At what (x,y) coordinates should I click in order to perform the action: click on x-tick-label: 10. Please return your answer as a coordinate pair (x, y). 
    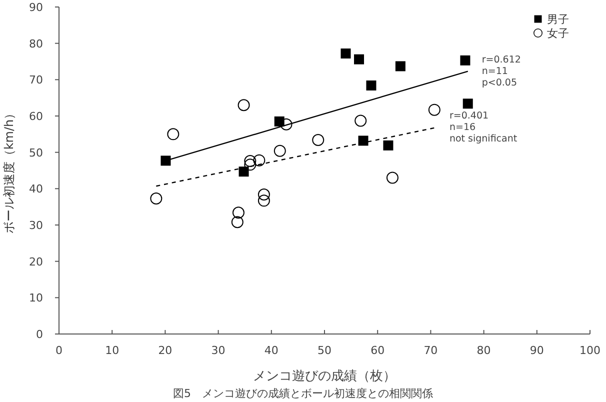
    Looking at the image, I should click on (112, 350).